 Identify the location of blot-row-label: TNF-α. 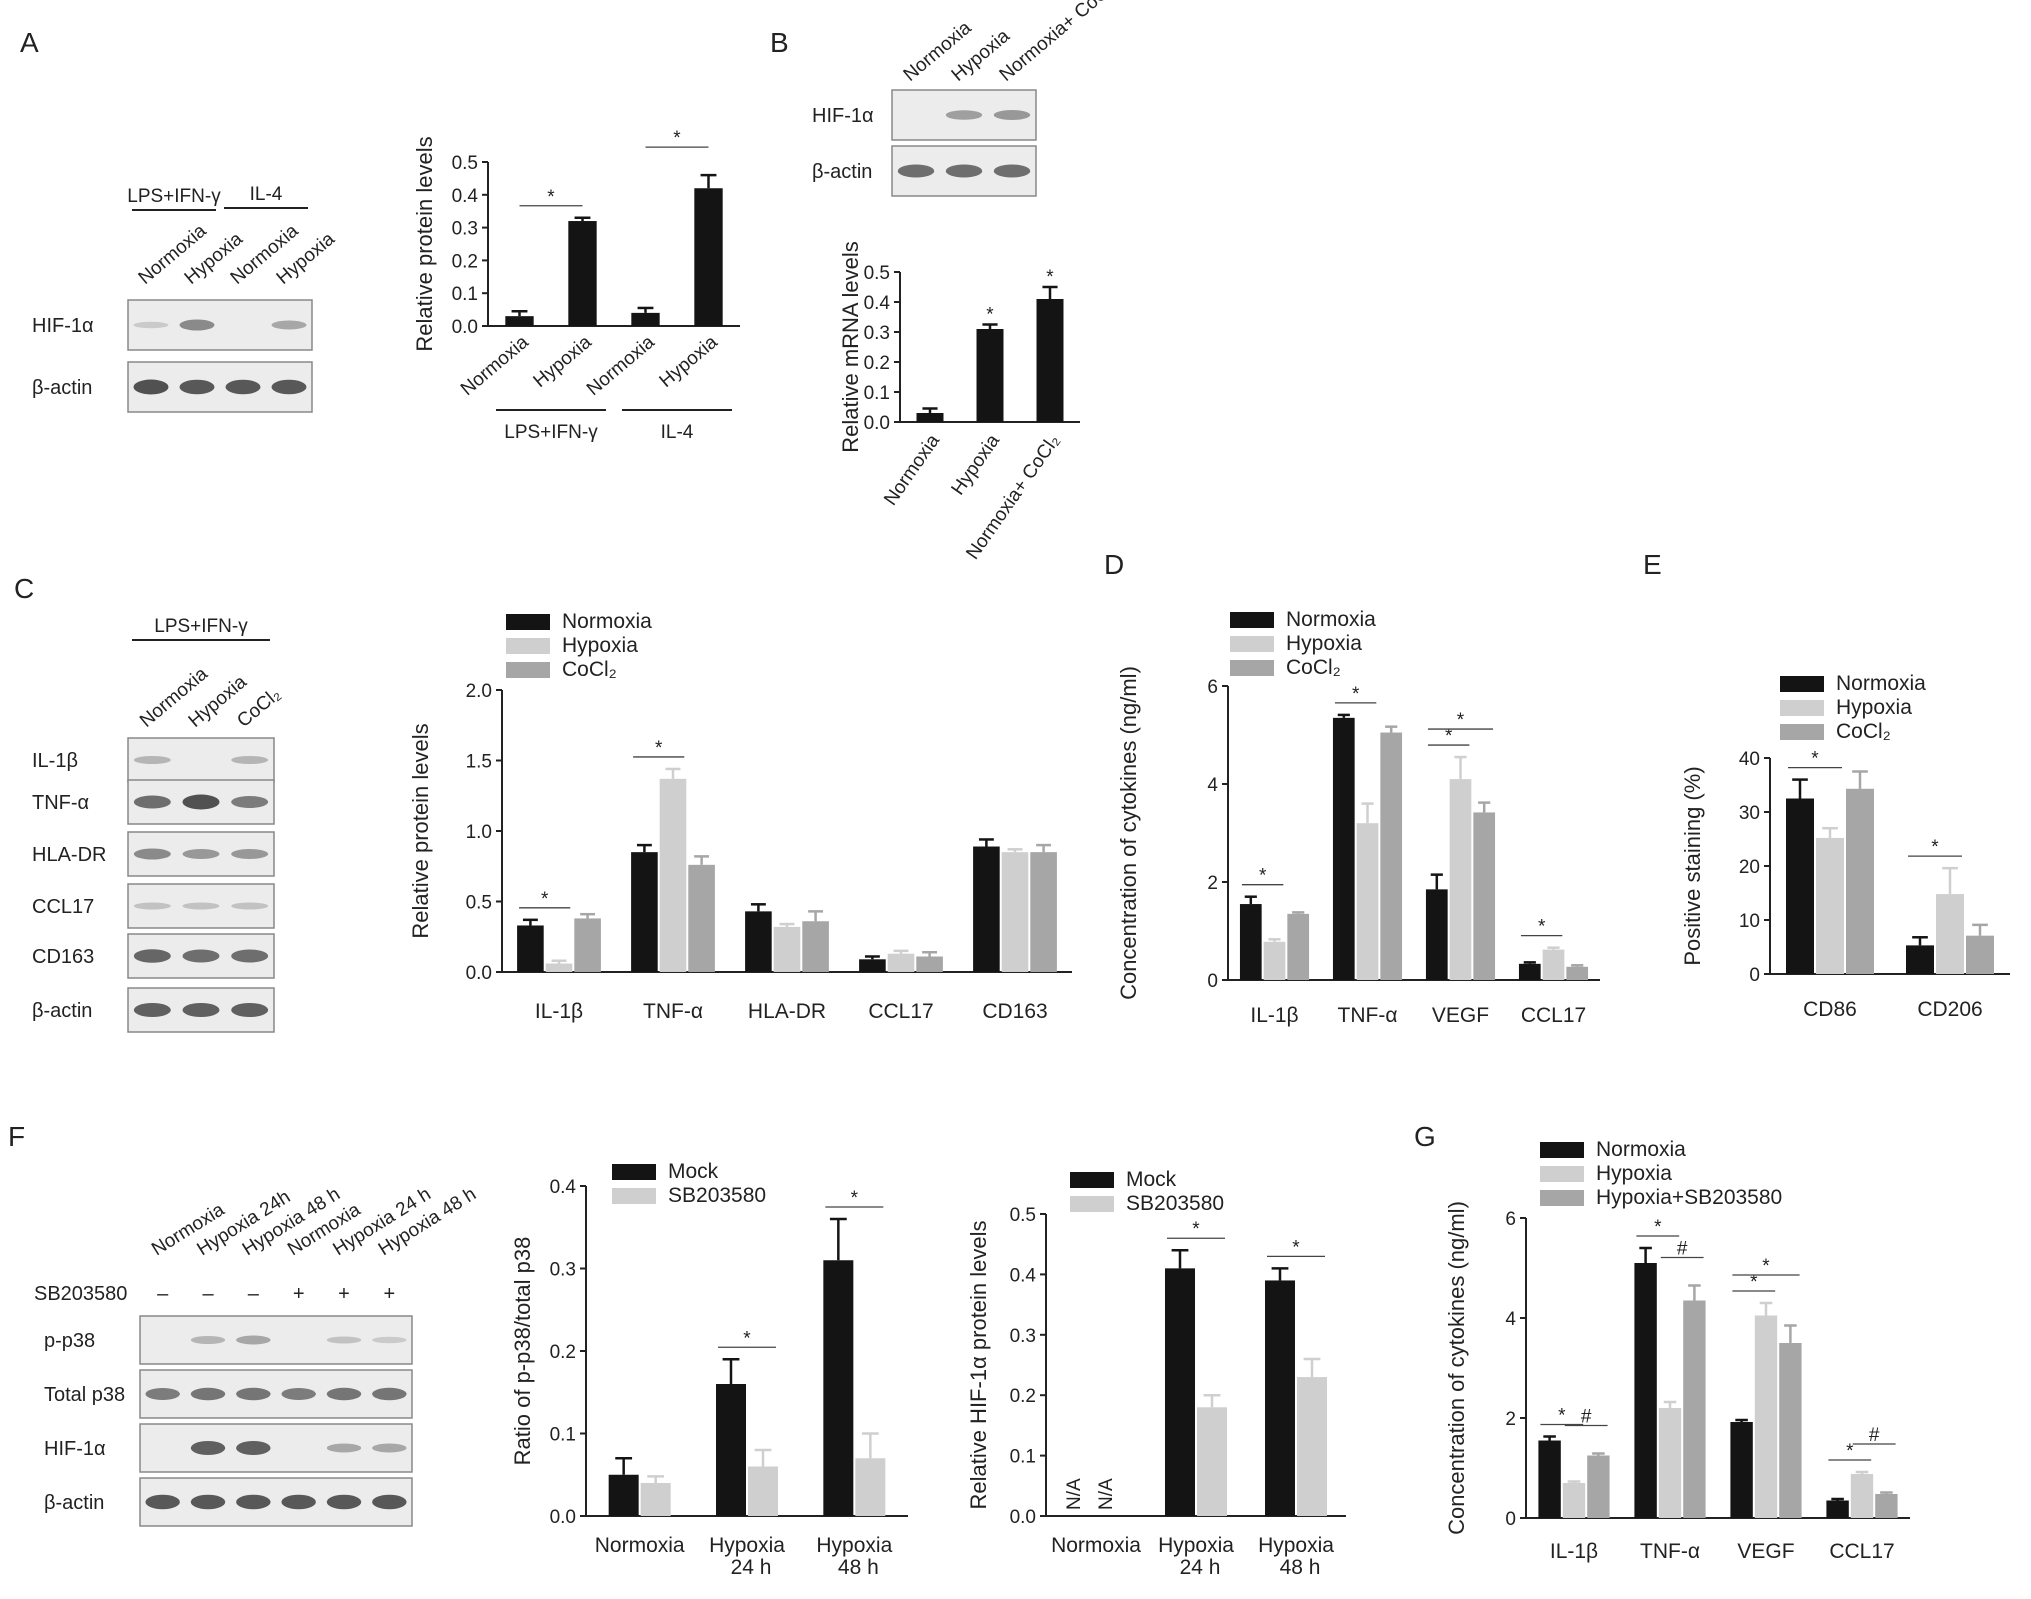
(60, 803).